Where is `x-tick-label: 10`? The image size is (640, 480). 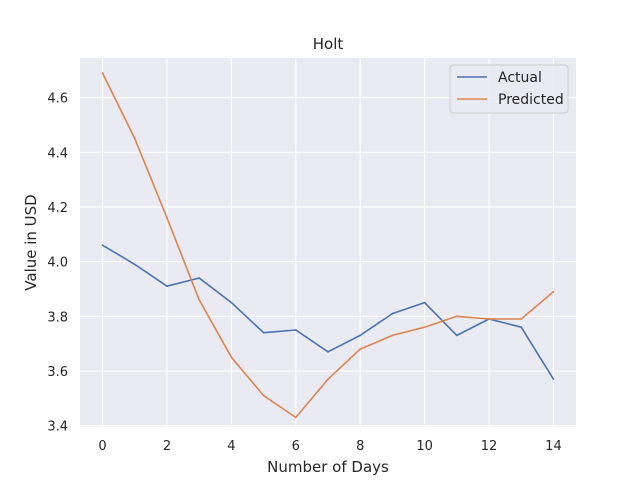 x-tick-label: 10 is located at coordinates (424, 446).